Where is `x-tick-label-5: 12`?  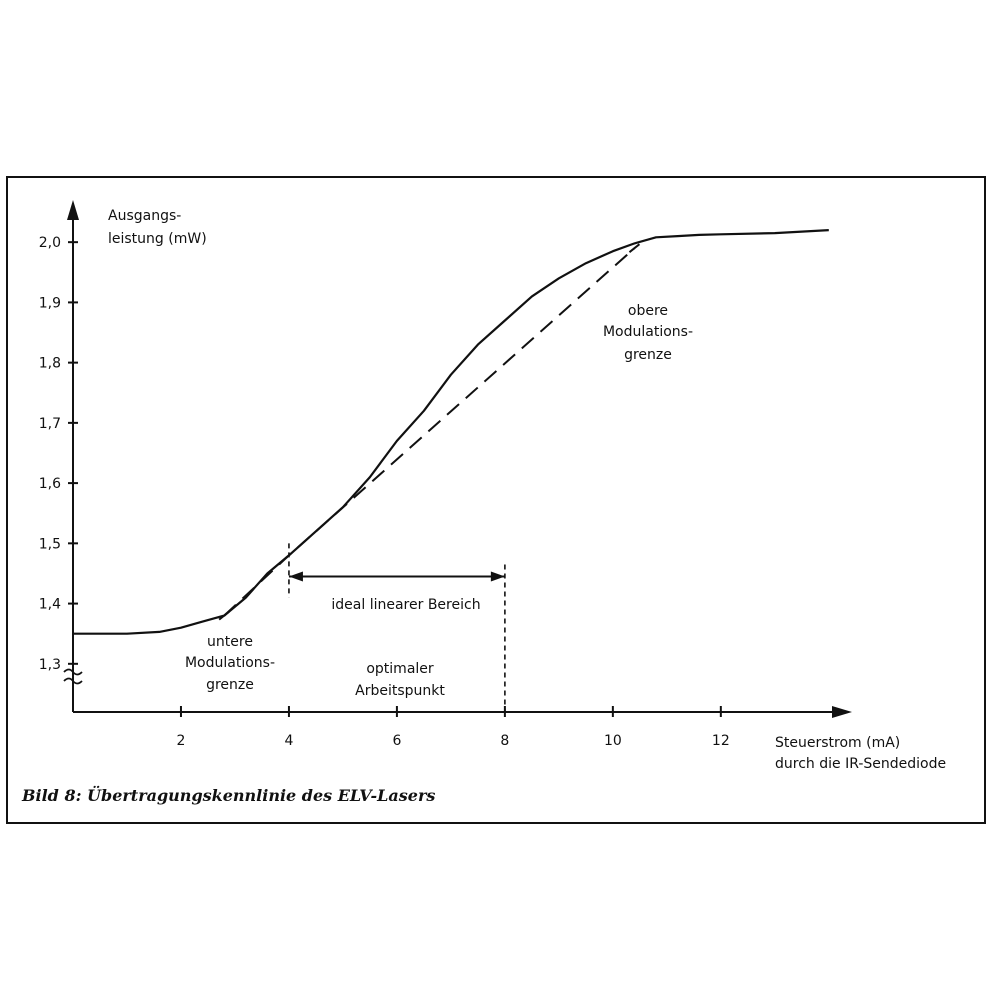
x-tick-label-5: 12 is located at coordinates (721, 741).